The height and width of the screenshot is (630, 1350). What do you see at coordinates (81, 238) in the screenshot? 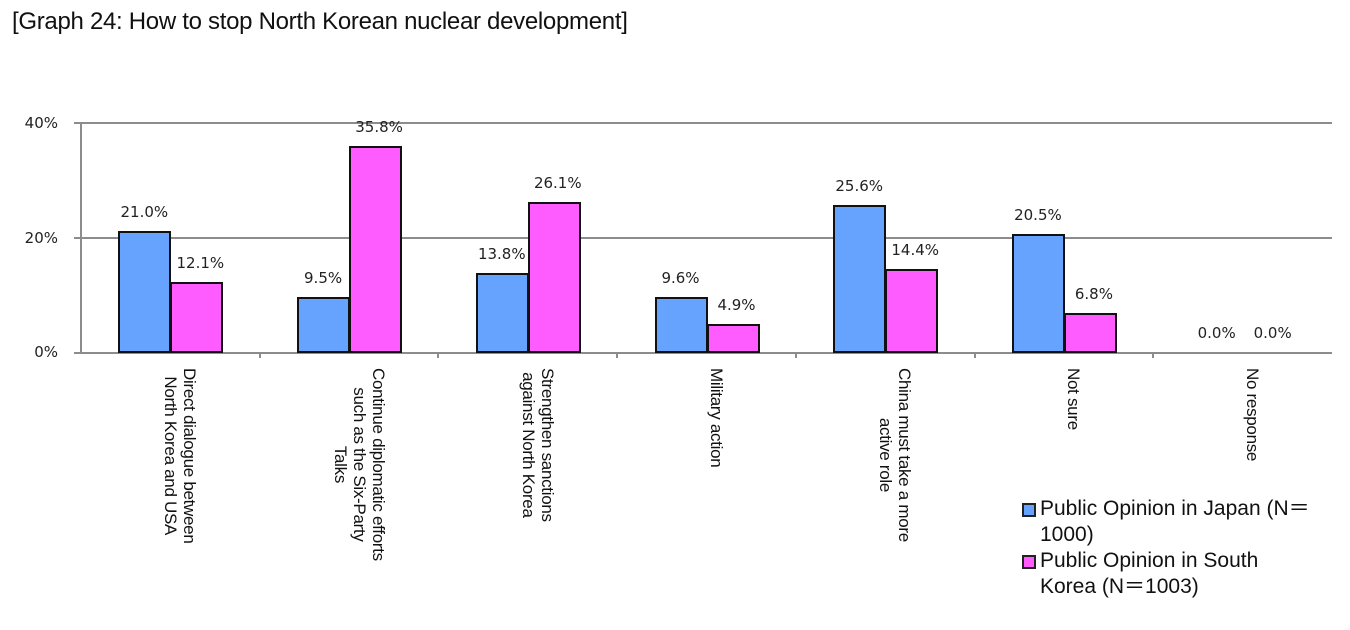
I see `y-axis` at bounding box center [81, 238].